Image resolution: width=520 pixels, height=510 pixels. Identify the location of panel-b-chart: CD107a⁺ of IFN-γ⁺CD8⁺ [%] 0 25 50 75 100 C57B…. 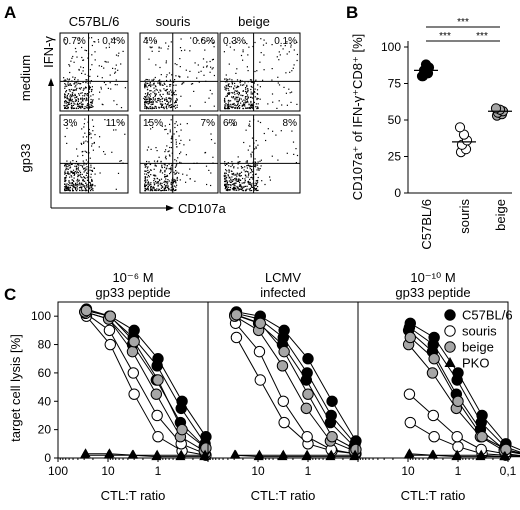
(431, 133).